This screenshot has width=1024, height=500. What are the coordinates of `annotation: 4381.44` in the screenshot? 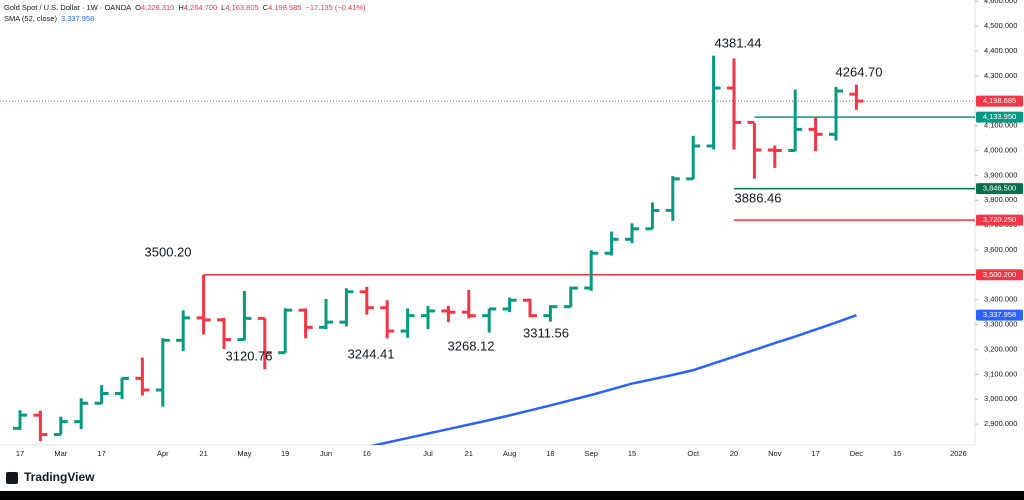 It's located at (738, 42).